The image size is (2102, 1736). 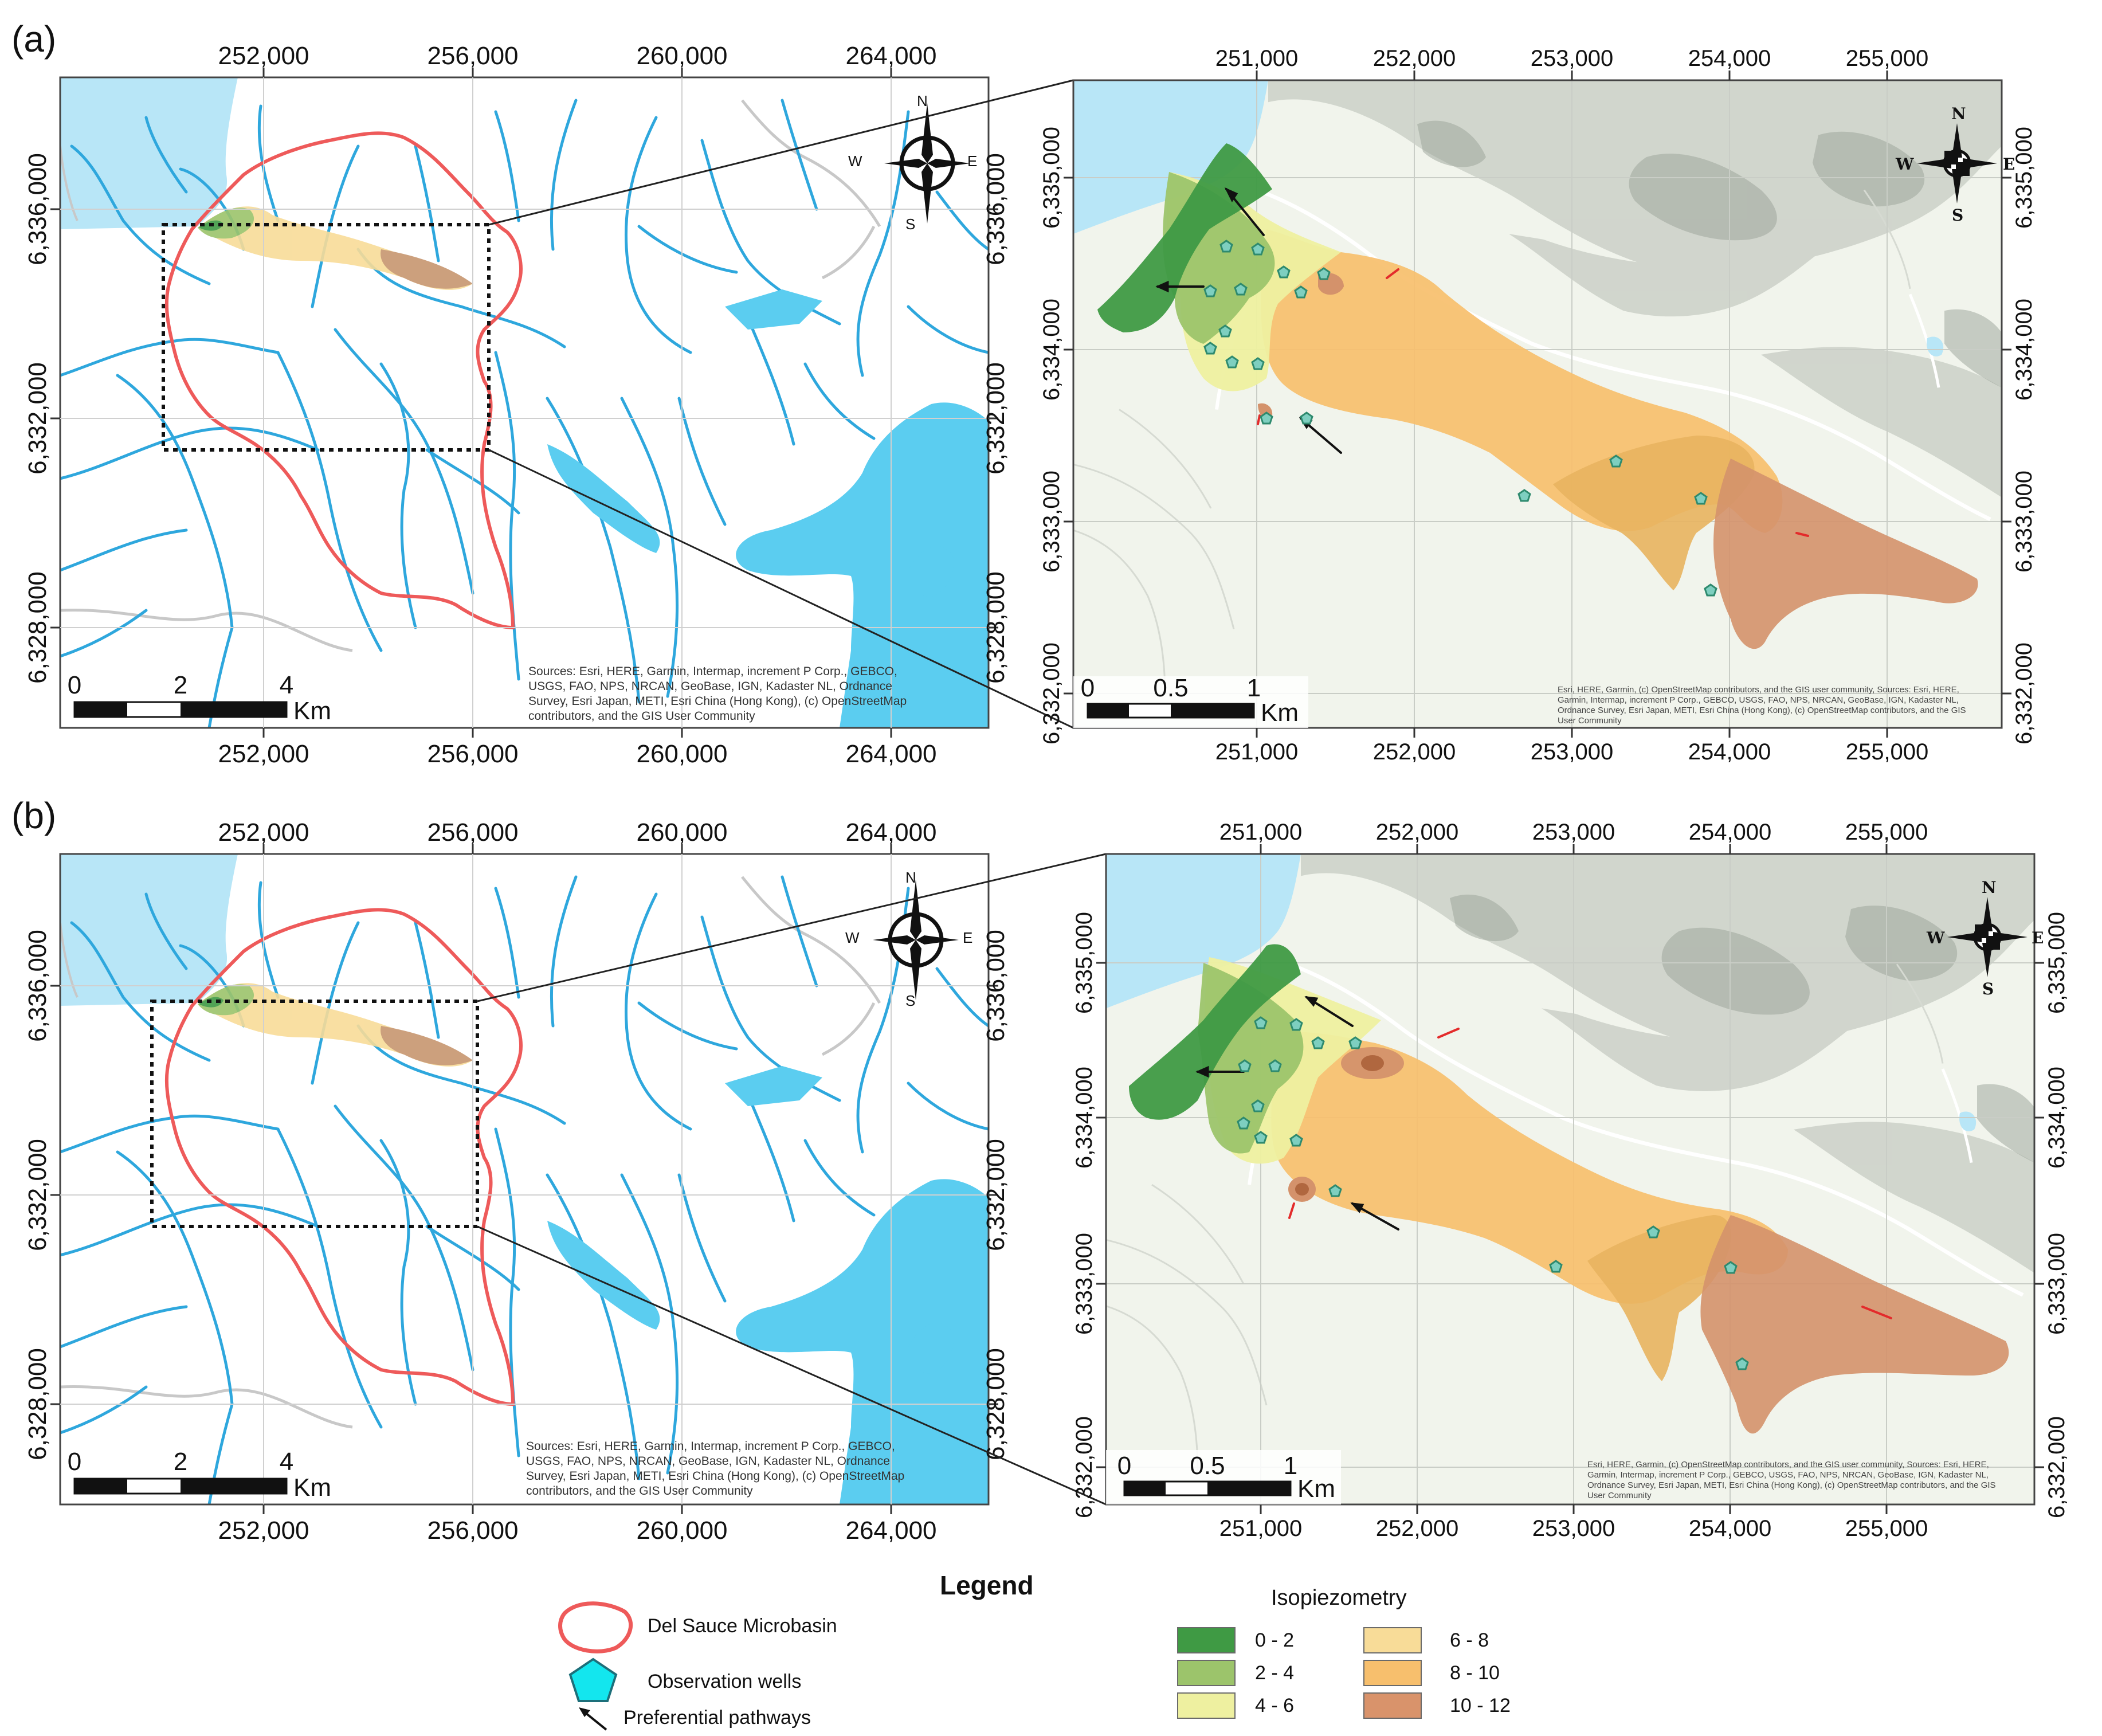 What do you see at coordinates (595, 1627) in the screenshot?
I see `basin-outline-icon` at bounding box center [595, 1627].